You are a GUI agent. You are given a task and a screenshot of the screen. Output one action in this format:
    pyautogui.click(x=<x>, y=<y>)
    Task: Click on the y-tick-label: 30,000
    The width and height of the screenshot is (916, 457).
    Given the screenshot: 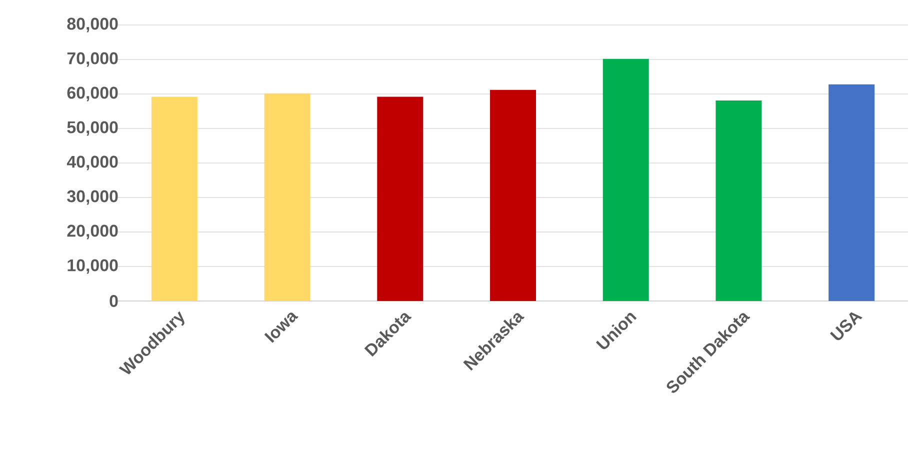 What is the action you would take?
    pyautogui.click(x=92, y=197)
    